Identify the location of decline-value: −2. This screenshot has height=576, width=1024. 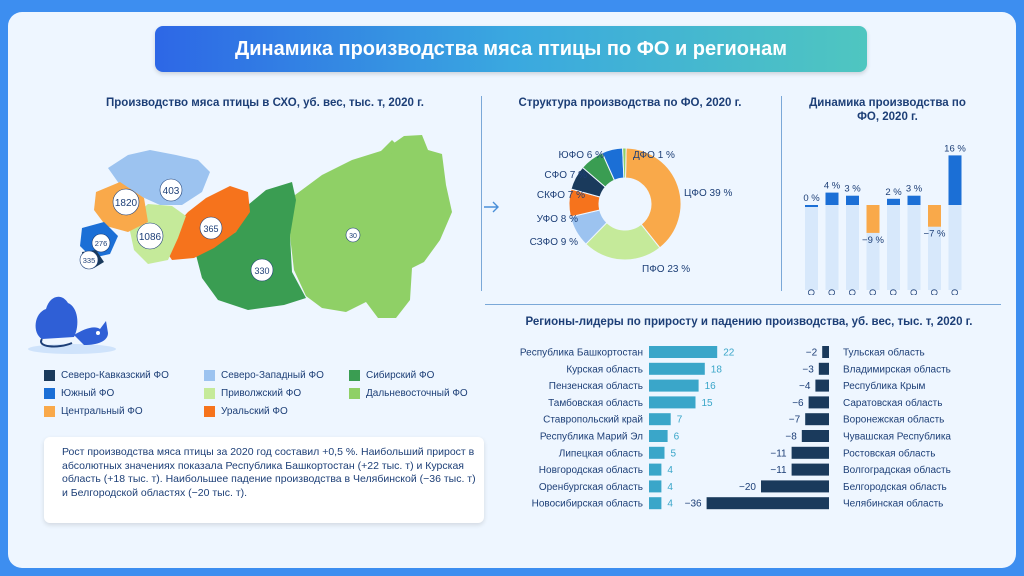
(812, 353).